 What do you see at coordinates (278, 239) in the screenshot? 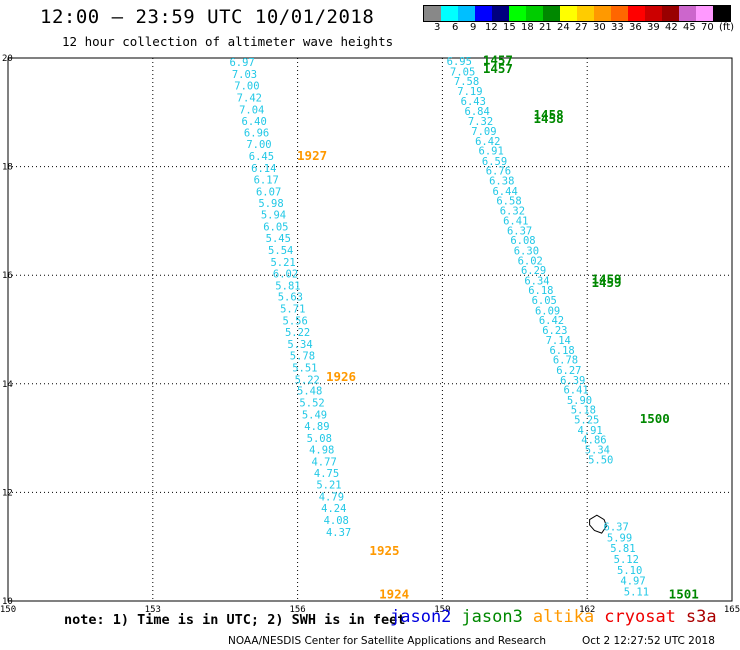
I see `wave-height-value: 5.45` at bounding box center [278, 239].